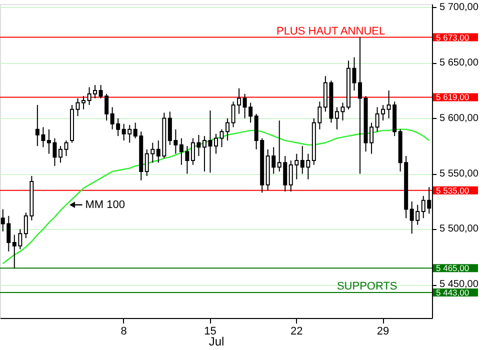  I want to click on y-tick-label: 5 700,00, so click(459, 7).